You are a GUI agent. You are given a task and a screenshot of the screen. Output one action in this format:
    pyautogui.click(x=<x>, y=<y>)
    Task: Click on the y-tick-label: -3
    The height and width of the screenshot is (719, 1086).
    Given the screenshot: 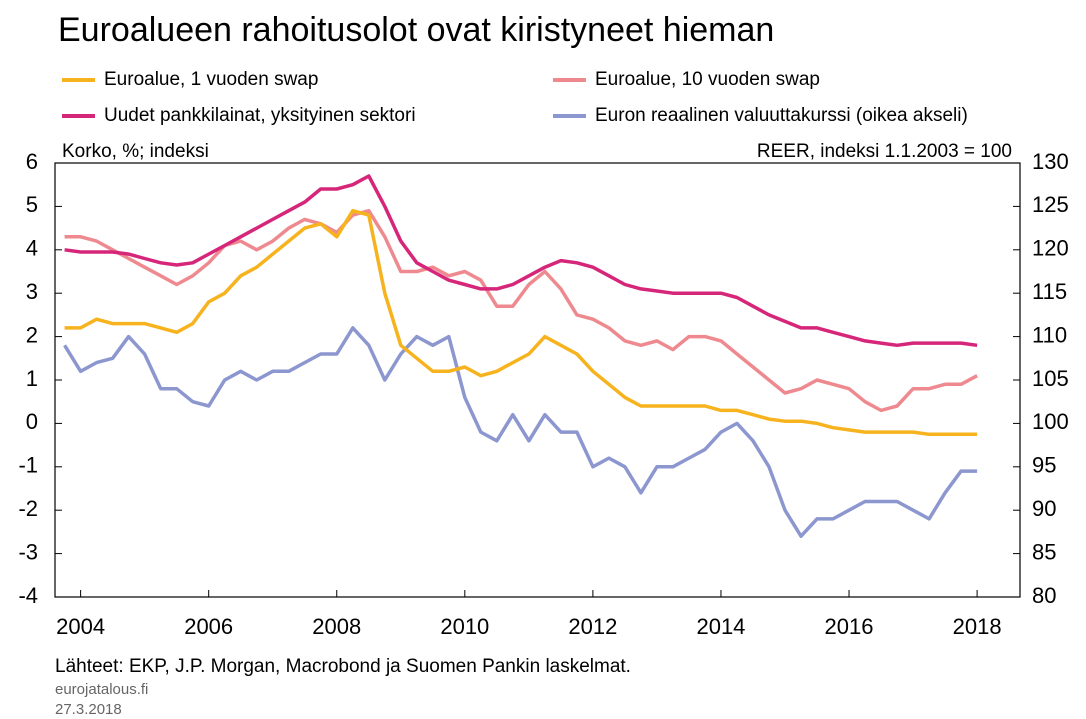 What is the action you would take?
    pyautogui.click(x=28, y=551)
    